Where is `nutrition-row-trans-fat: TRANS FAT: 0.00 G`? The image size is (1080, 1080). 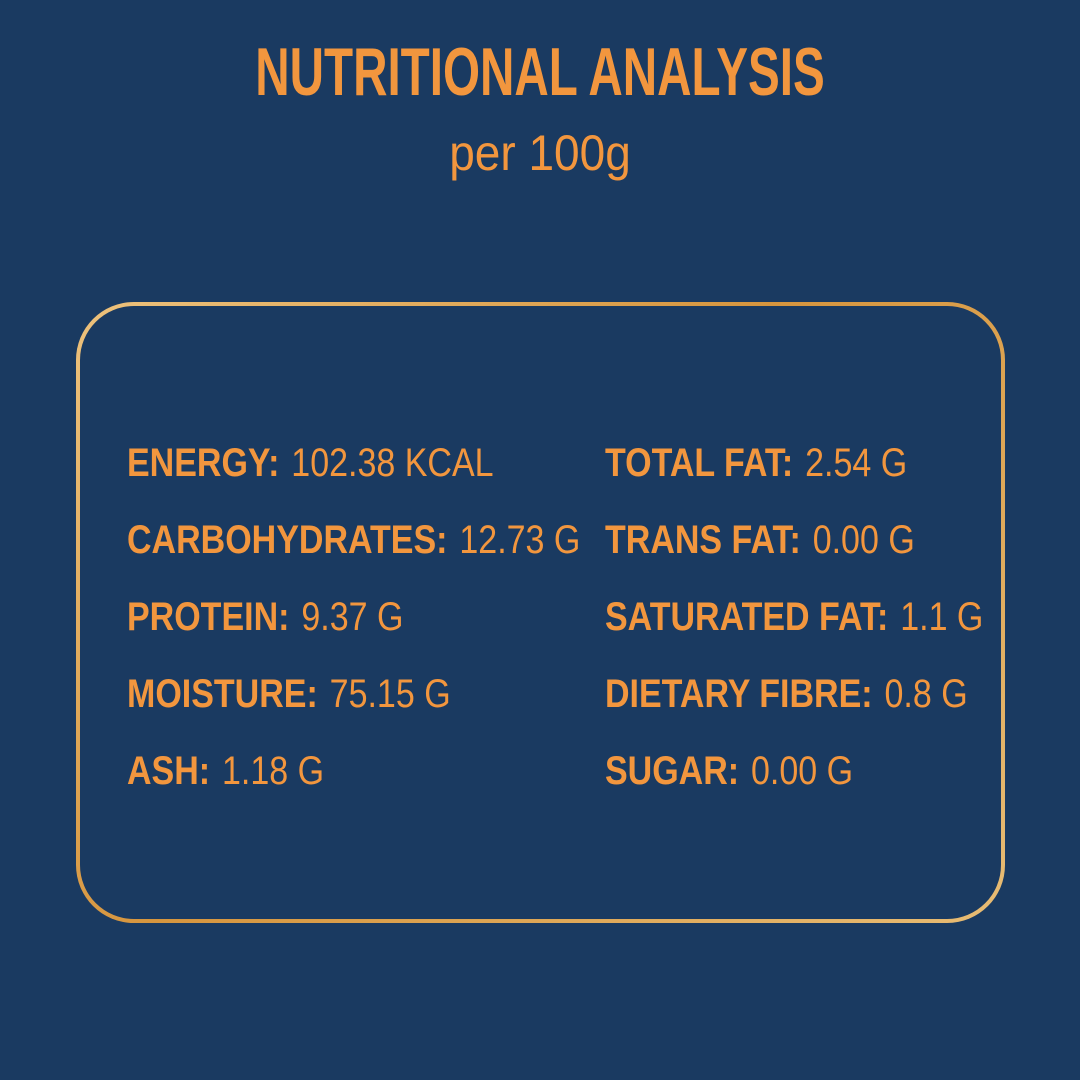 nutrition-row-trans-fat: TRANS FAT: 0.00 G is located at coordinates (794, 540).